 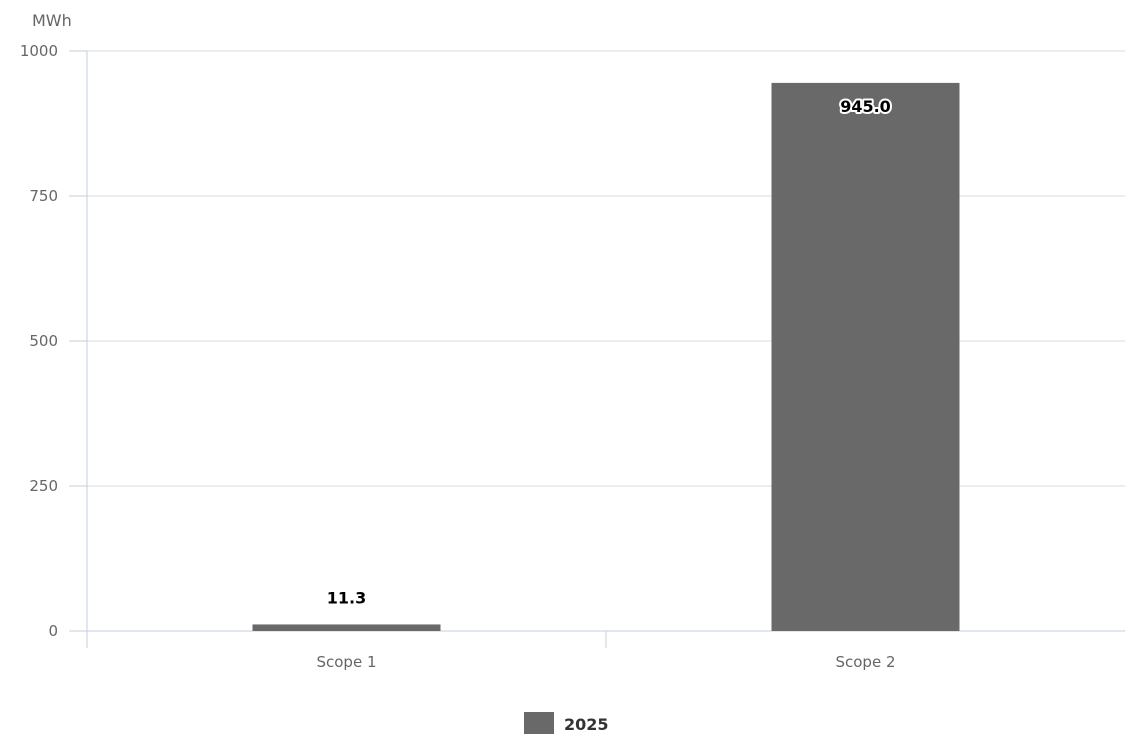 What do you see at coordinates (606, 651) in the screenshot?
I see `x-axis: Scope 1 Scope 2` at bounding box center [606, 651].